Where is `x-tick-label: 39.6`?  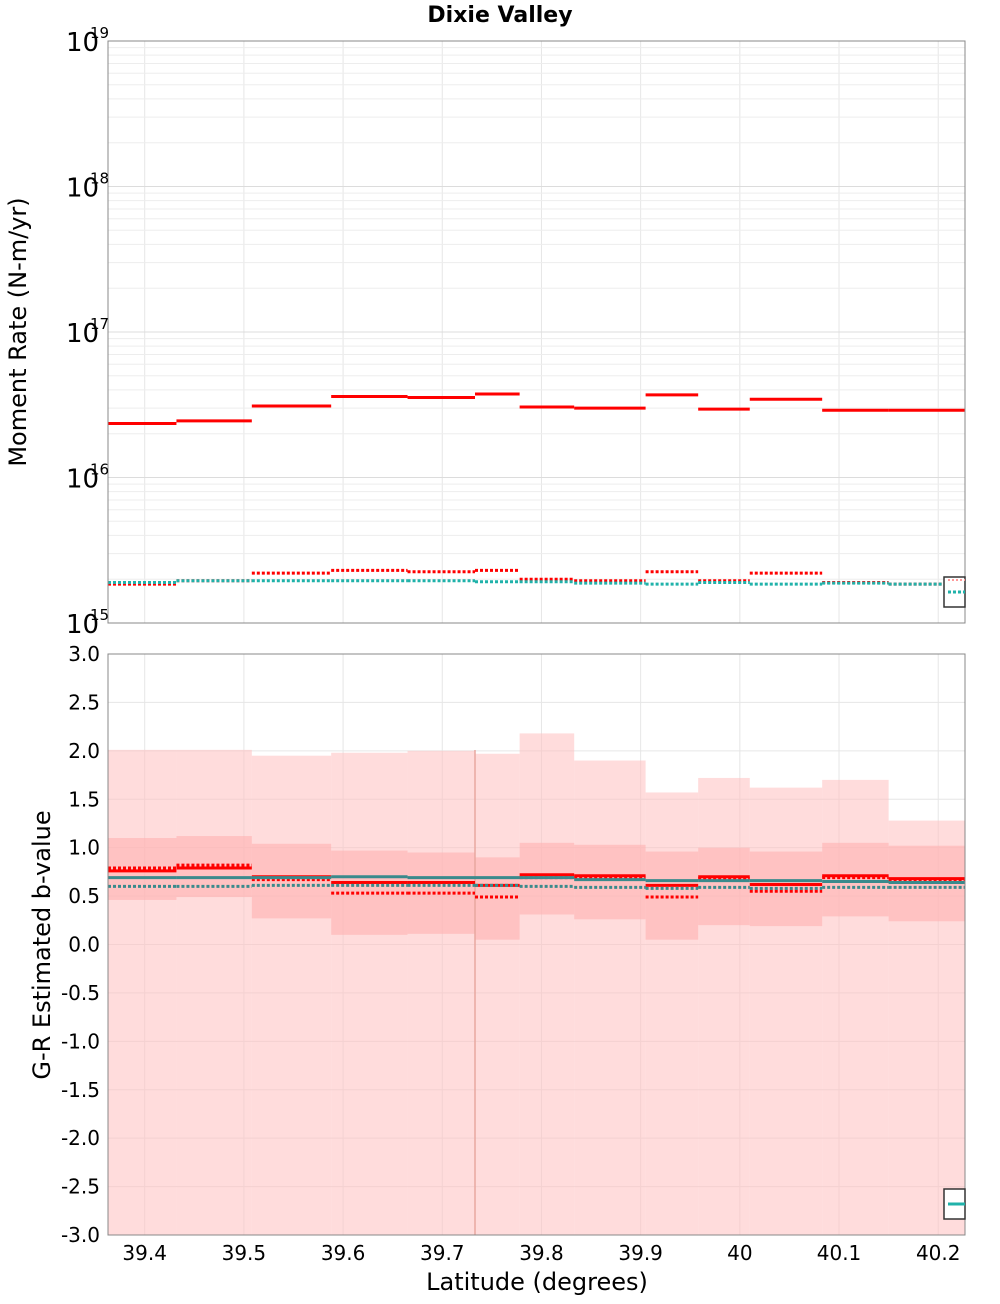
x-tick-label: 39.6 is located at coordinates (343, 1253).